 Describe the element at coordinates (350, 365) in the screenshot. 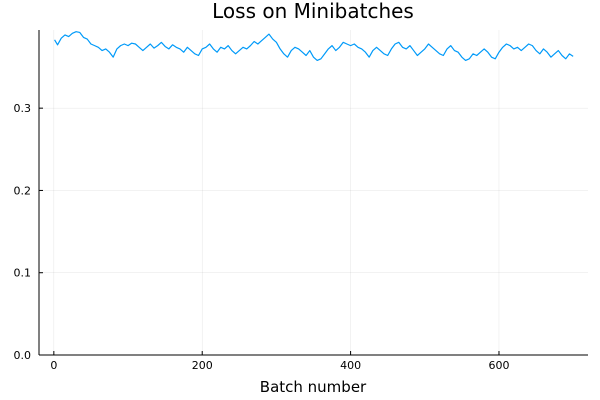

I see `x-tick-label-2: 400` at that location.